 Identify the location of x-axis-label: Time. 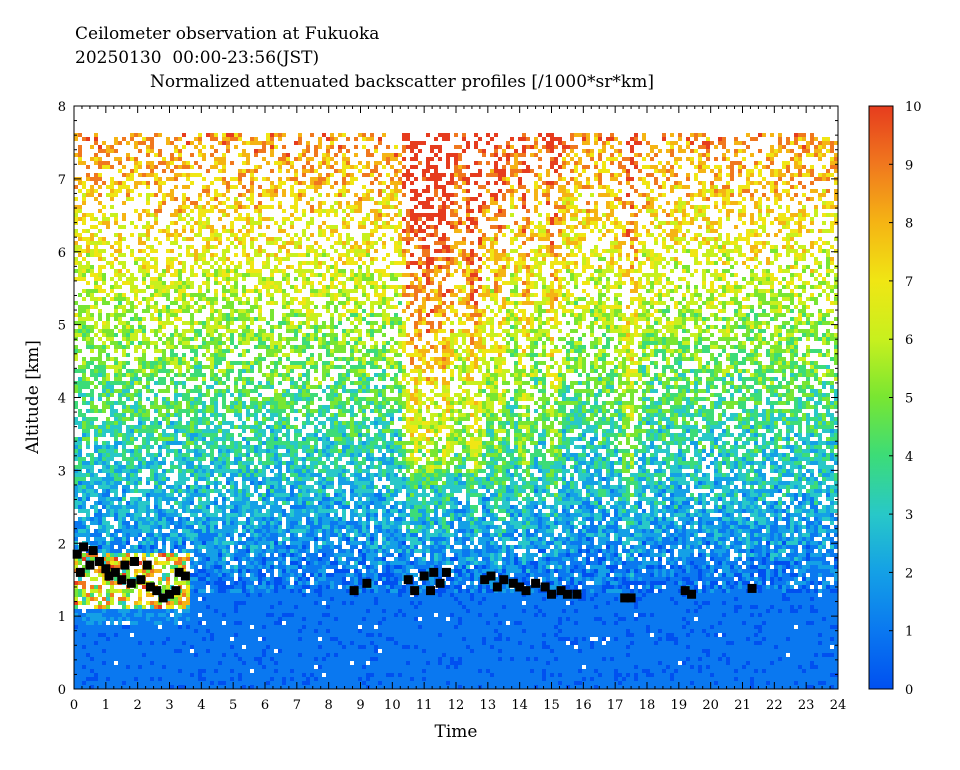
(456, 732).